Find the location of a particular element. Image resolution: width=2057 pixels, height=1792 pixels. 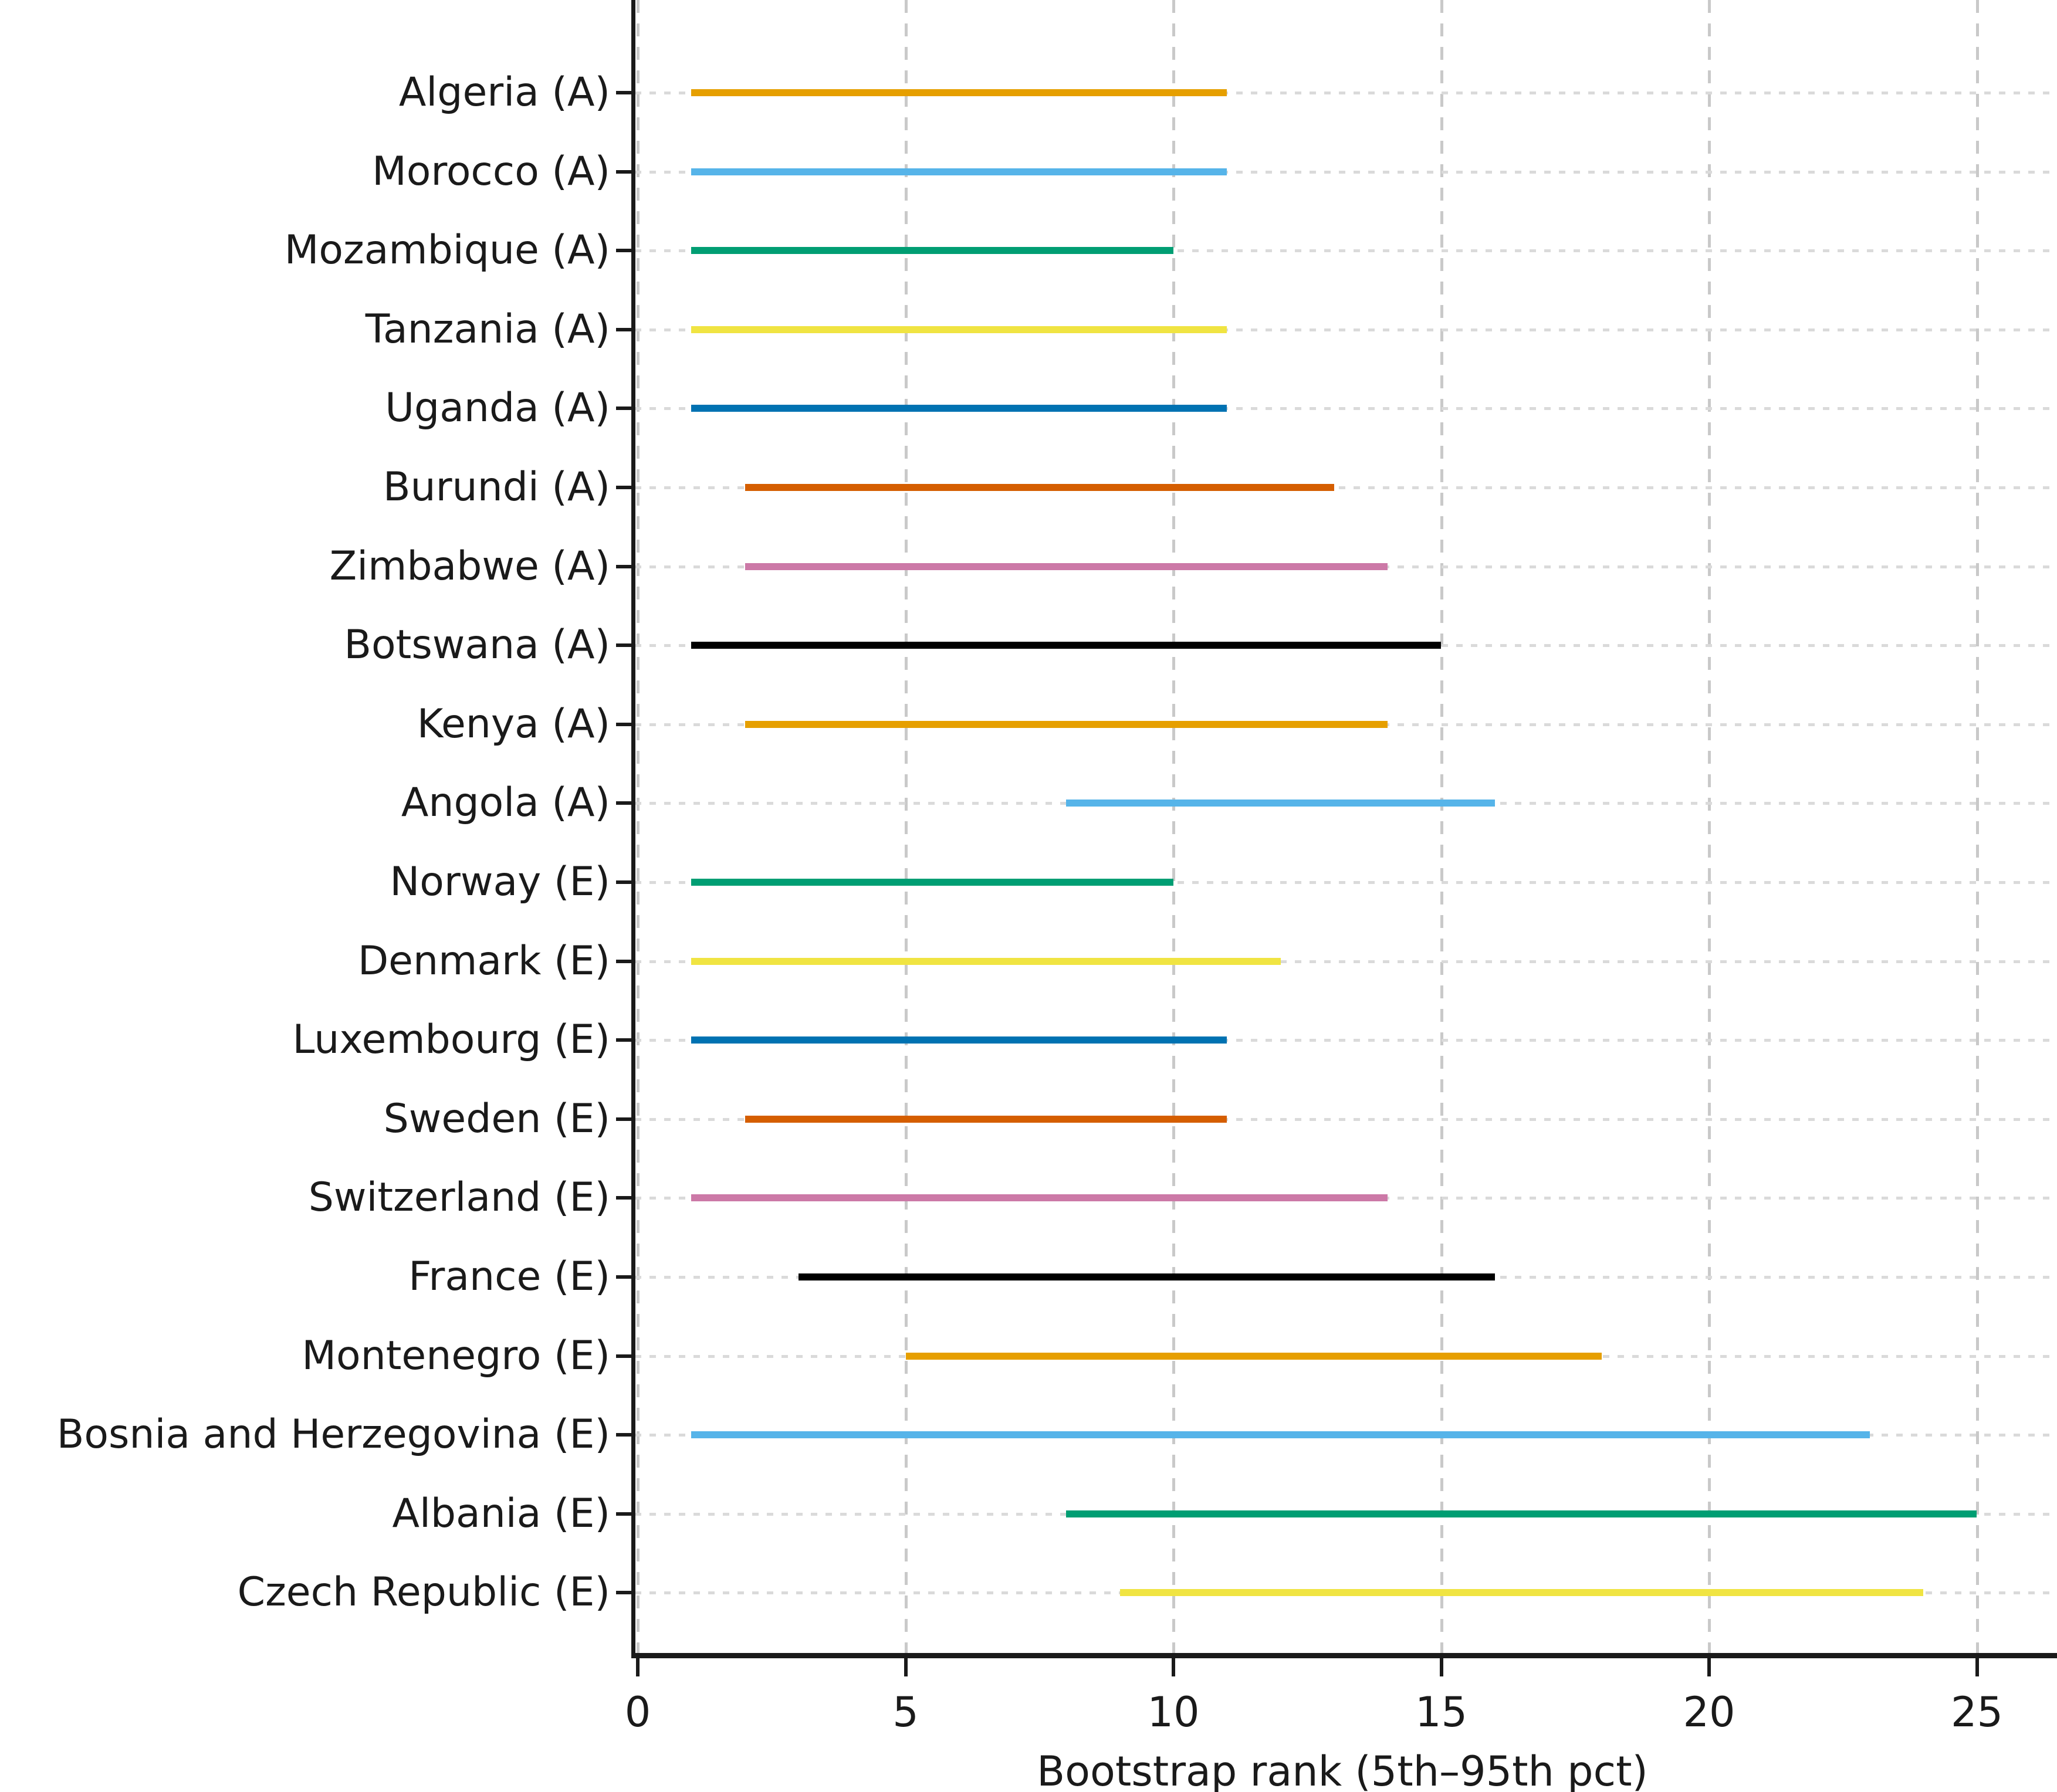

category-label: Botswana (A) is located at coordinates (477, 645).